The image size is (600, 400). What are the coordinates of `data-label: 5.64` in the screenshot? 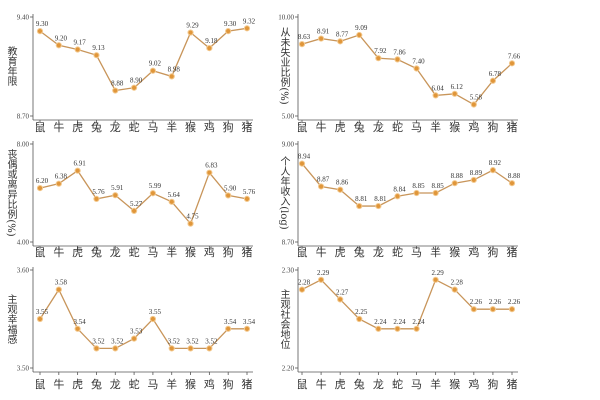 It's located at (174, 195).